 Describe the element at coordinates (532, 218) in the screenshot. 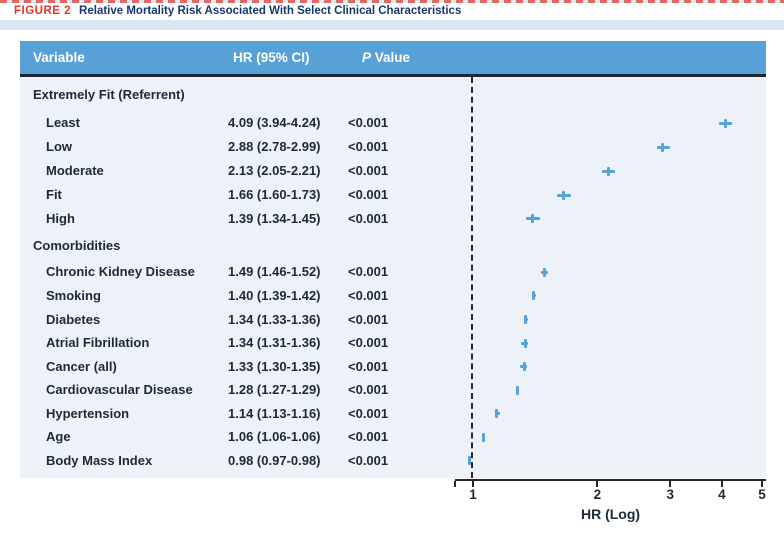

I see `point-estimate-high` at that location.